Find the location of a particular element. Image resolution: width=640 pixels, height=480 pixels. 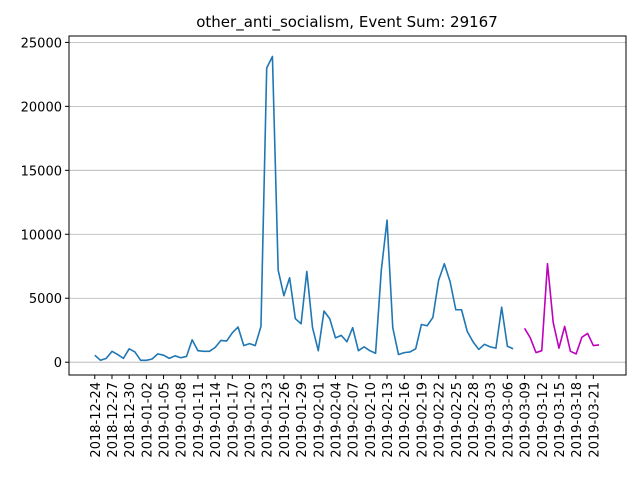

x-tick-label: 2019-02-28 is located at coordinates (474, 420).